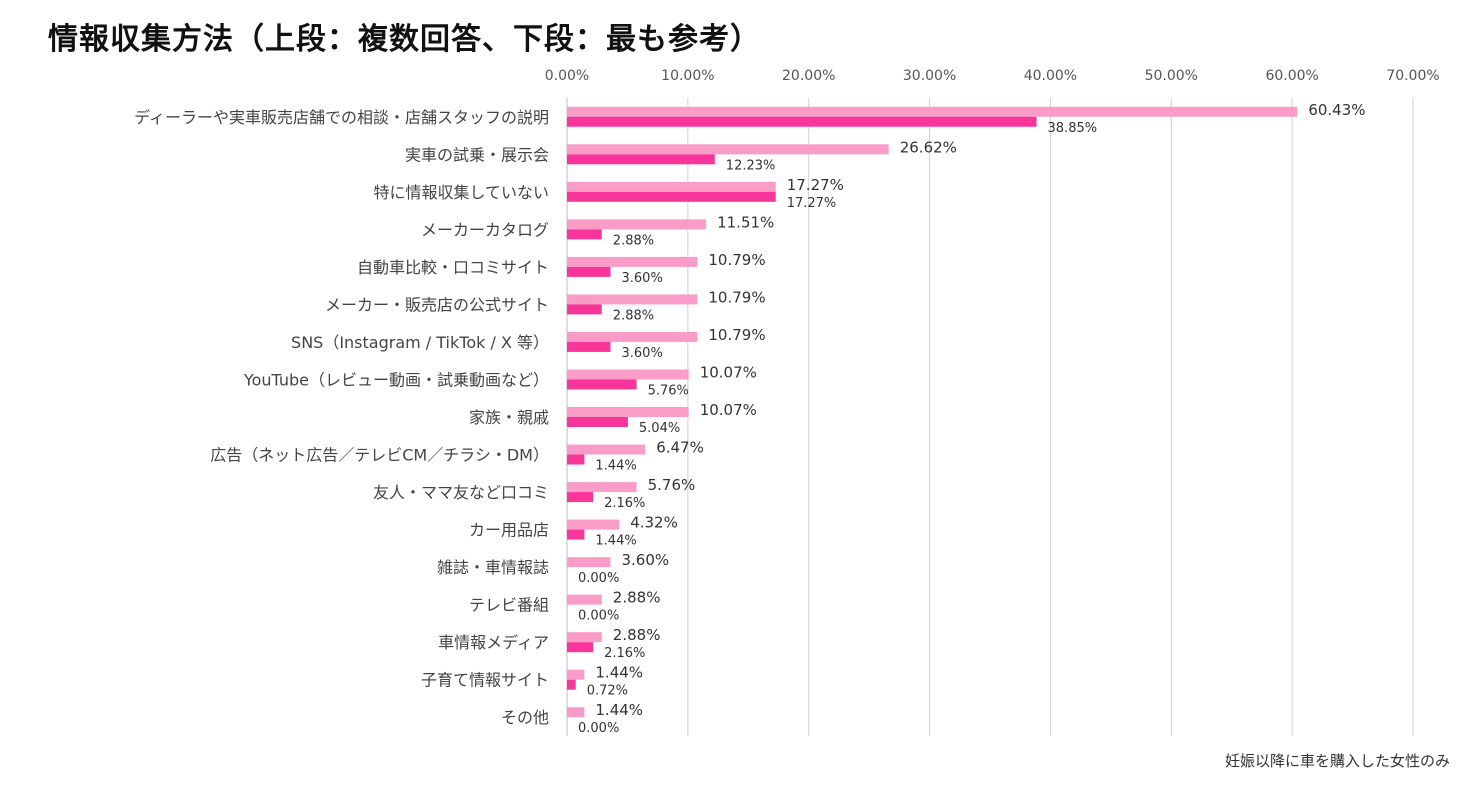 This screenshot has width=1466, height=789. I want to click on category-label: 広告（ネット広告／テレビCM／チラシ・DM）, so click(379, 455).